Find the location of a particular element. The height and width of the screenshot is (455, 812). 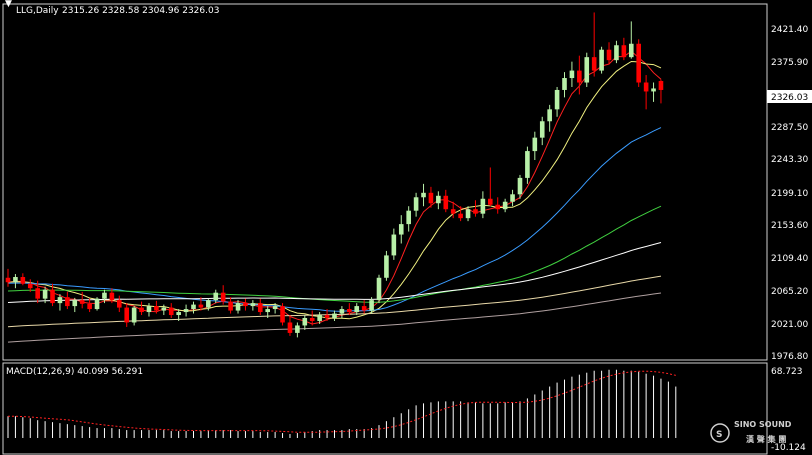

sino-sound-logo-icon is located at coordinates (720, 433).